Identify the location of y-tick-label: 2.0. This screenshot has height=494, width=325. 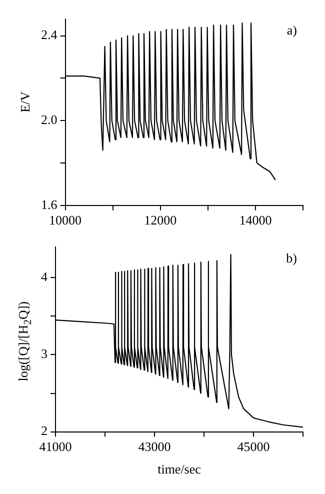
(49, 120).